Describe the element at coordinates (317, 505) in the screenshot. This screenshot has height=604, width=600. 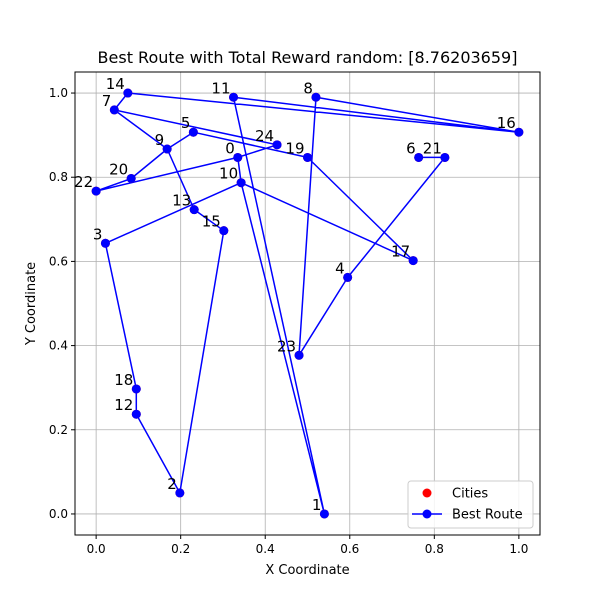
I see `city-label: 1` at that location.